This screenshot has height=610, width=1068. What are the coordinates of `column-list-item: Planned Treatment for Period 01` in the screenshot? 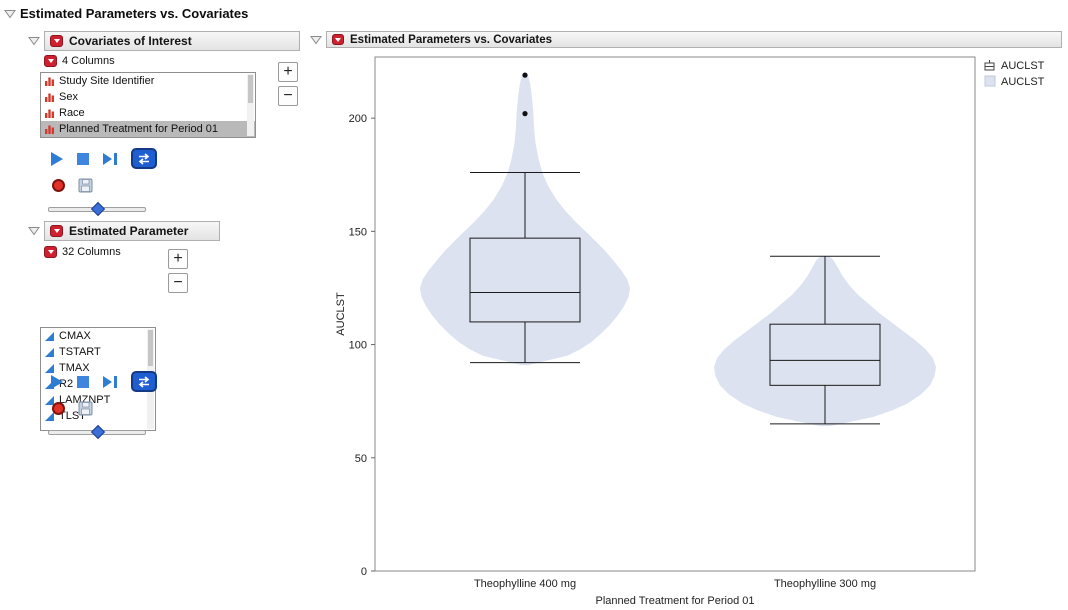 It's located at (148, 129).